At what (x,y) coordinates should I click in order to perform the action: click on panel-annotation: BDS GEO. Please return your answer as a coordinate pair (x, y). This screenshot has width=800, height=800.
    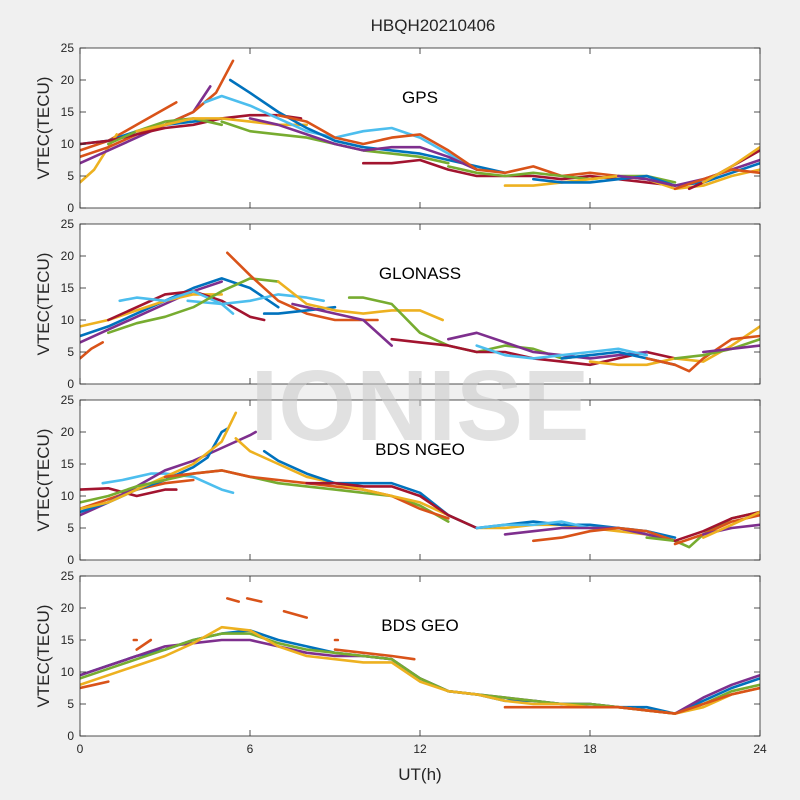
    Looking at the image, I should click on (419, 625).